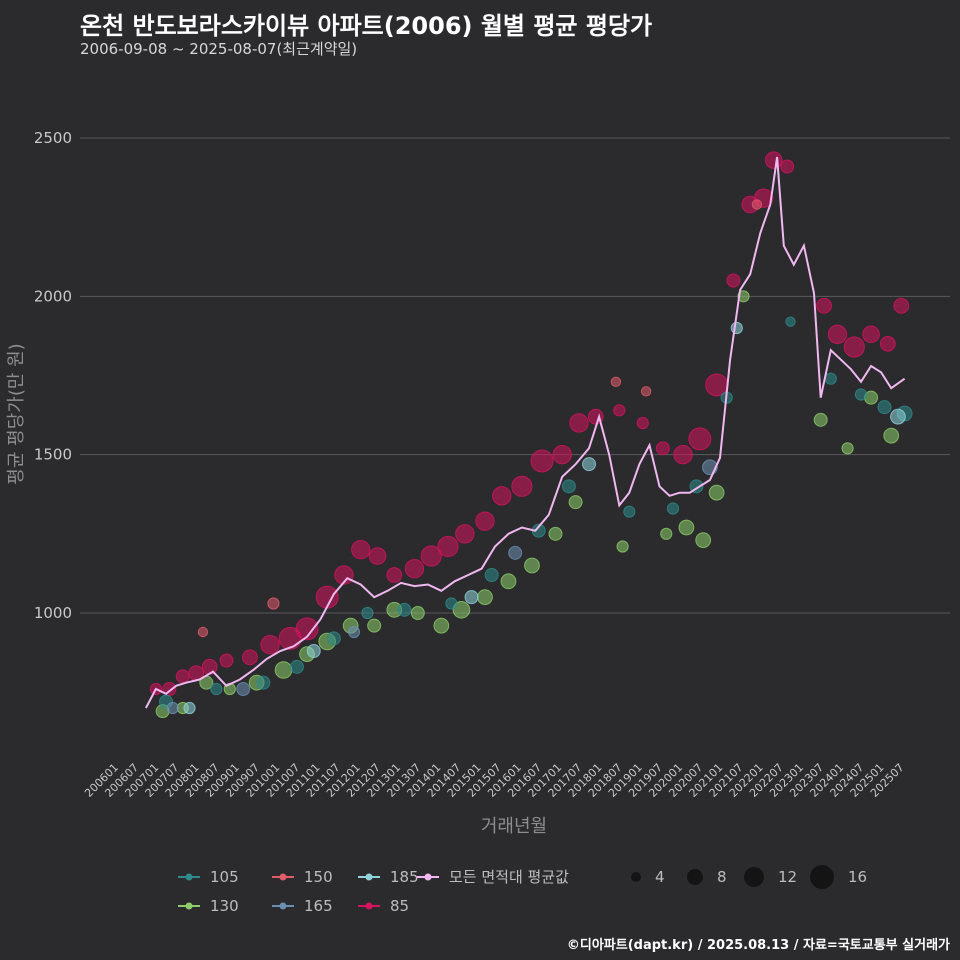 This screenshot has width=960, height=960. What do you see at coordinates (53, 613) in the screenshot?
I see `y-tick-label: 1000` at bounding box center [53, 613].